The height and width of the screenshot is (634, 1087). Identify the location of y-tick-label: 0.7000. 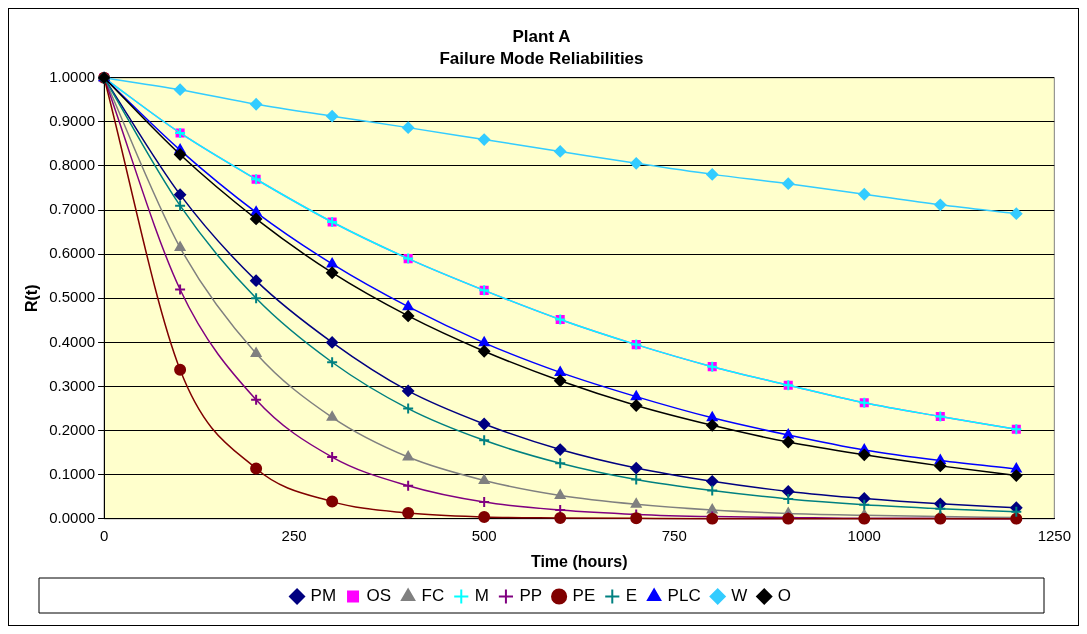
(72, 209).